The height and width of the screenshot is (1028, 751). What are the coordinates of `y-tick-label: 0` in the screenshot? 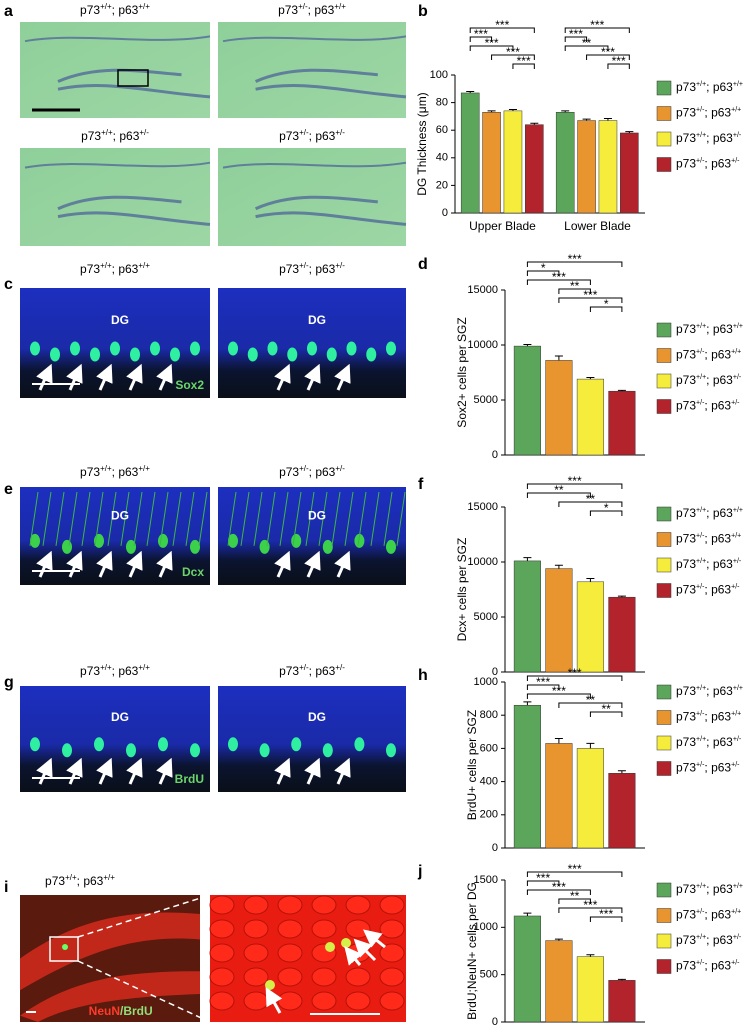 It's located at (495, 672).